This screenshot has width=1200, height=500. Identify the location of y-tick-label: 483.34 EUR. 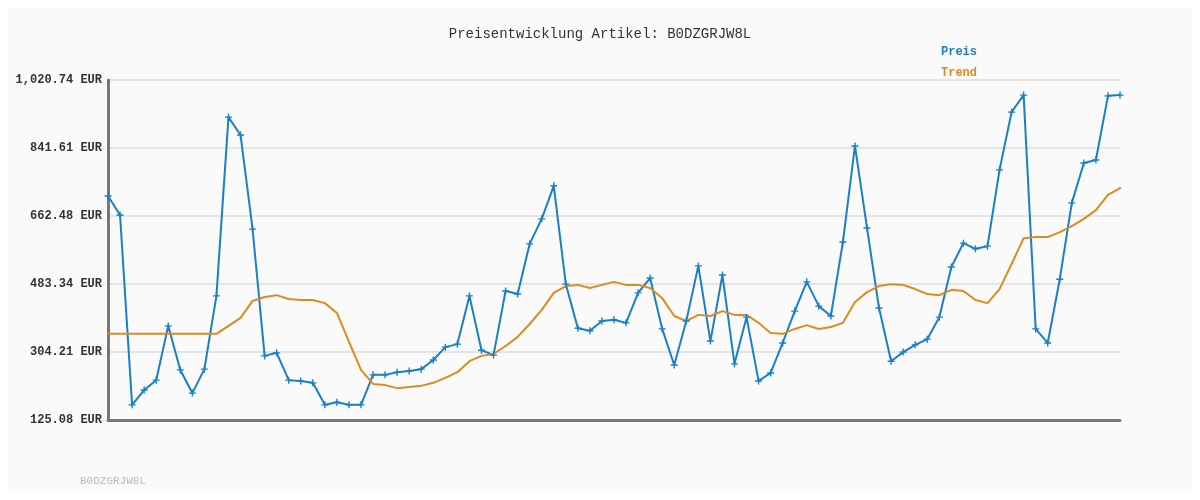
(66, 284).